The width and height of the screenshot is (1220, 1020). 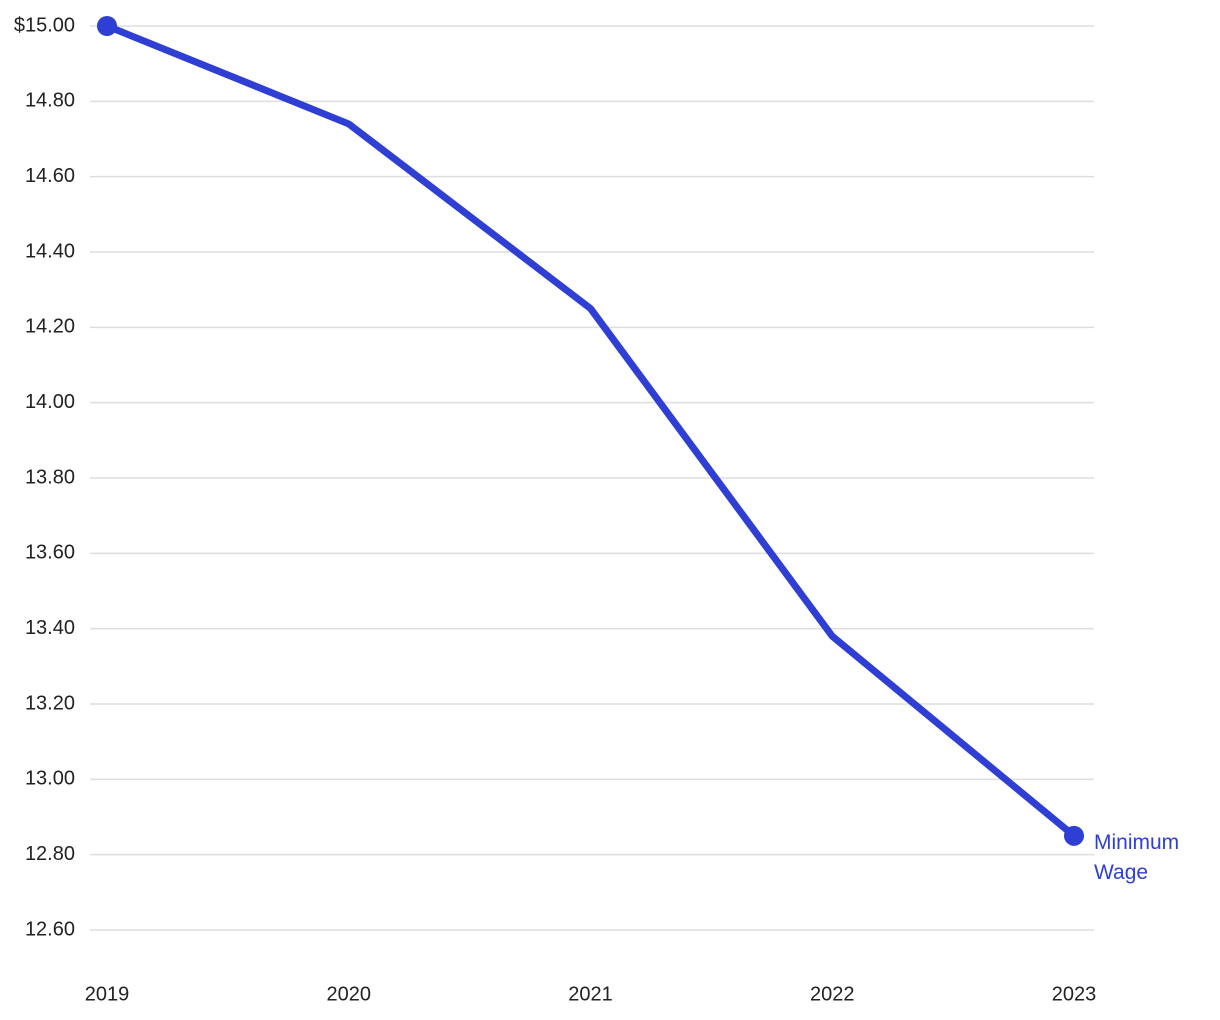 I want to click on x-tick-label: 2023, so click(x=1074, y=994).